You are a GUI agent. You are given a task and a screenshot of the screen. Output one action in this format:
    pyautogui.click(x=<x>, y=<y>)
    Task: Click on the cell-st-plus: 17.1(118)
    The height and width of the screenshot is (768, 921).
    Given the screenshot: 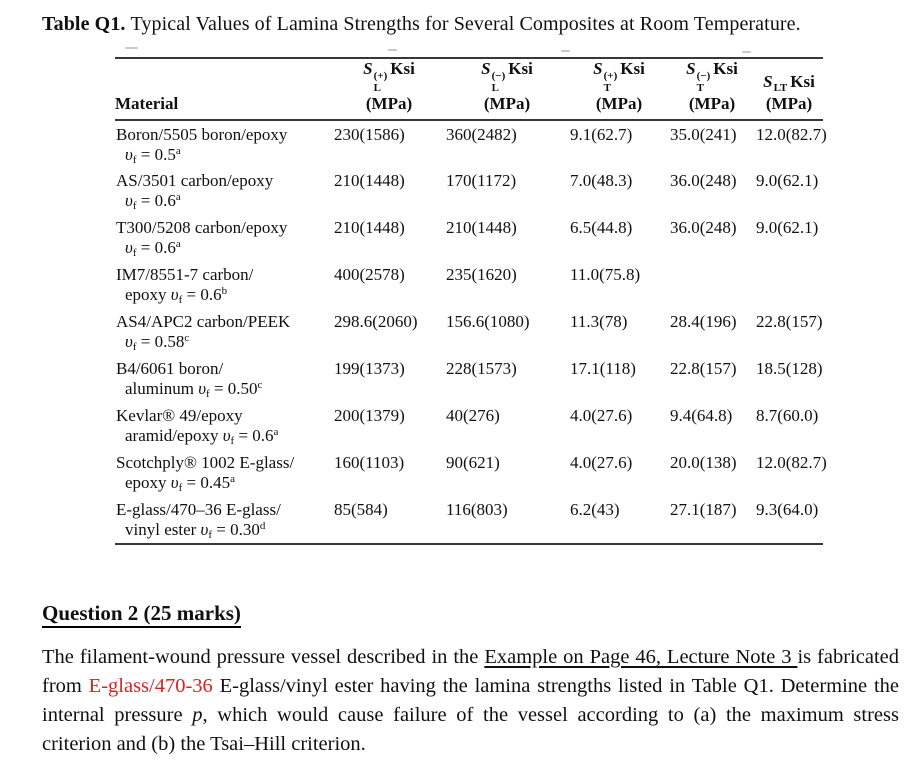 What is the action you would take?
    pyautogui.click(x=603, y=369)
    